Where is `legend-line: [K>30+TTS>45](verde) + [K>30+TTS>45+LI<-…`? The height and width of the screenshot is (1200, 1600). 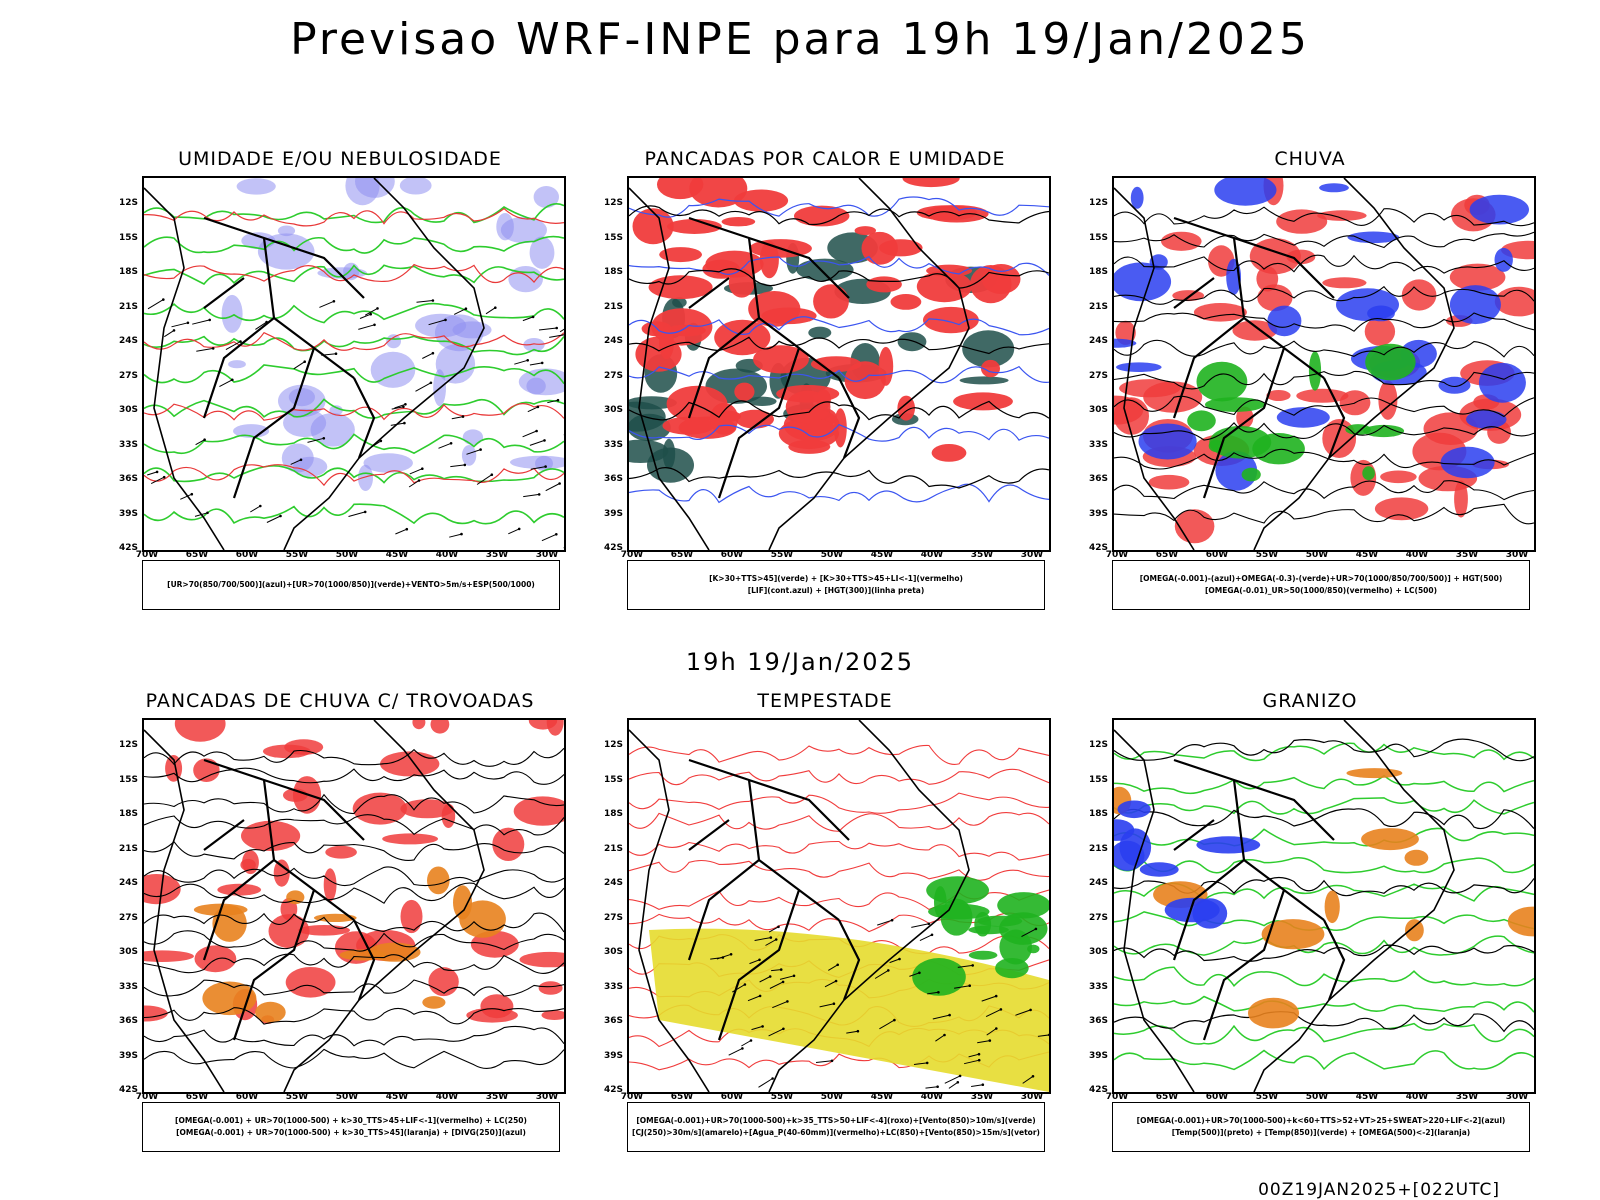
legend-line: [K>30+TTS>45](verde) + [K>30+TTS>45+LI<-… is located at coordinates (836, 578).